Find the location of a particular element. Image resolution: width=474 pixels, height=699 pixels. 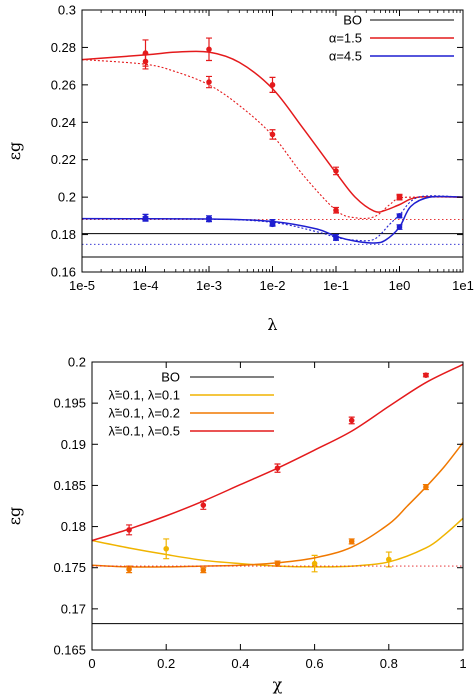

legend-label: α=4.5 is located at coordinates (345, 56).